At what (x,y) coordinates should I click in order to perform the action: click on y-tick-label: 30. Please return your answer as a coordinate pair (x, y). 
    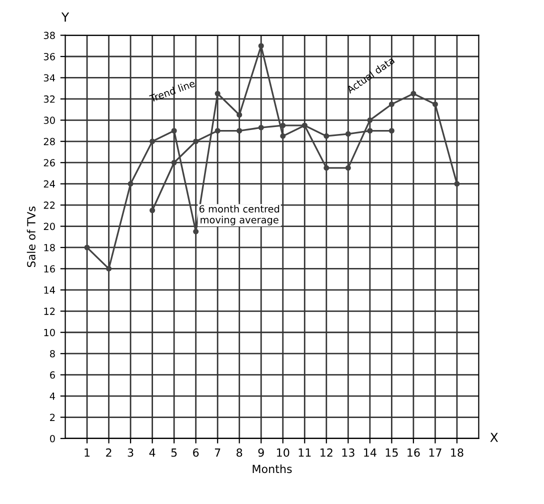
    Looking at the image, I should click on (49, 120).